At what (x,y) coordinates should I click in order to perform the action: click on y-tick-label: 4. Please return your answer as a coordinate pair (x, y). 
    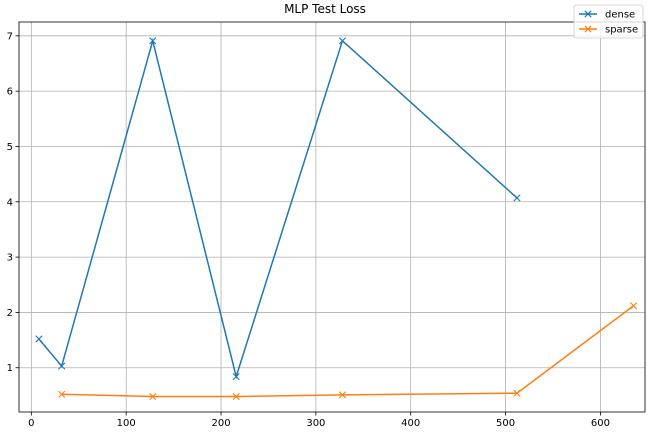
    Looking at the image, I should click on (10, 202).